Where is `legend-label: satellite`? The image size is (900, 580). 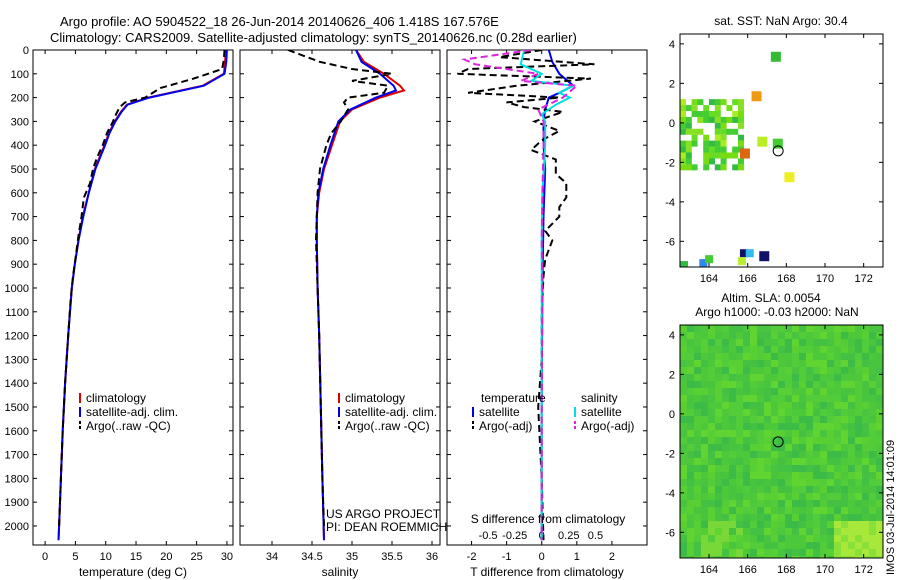
legend-label: satellite is located at coordinates (499, 412).